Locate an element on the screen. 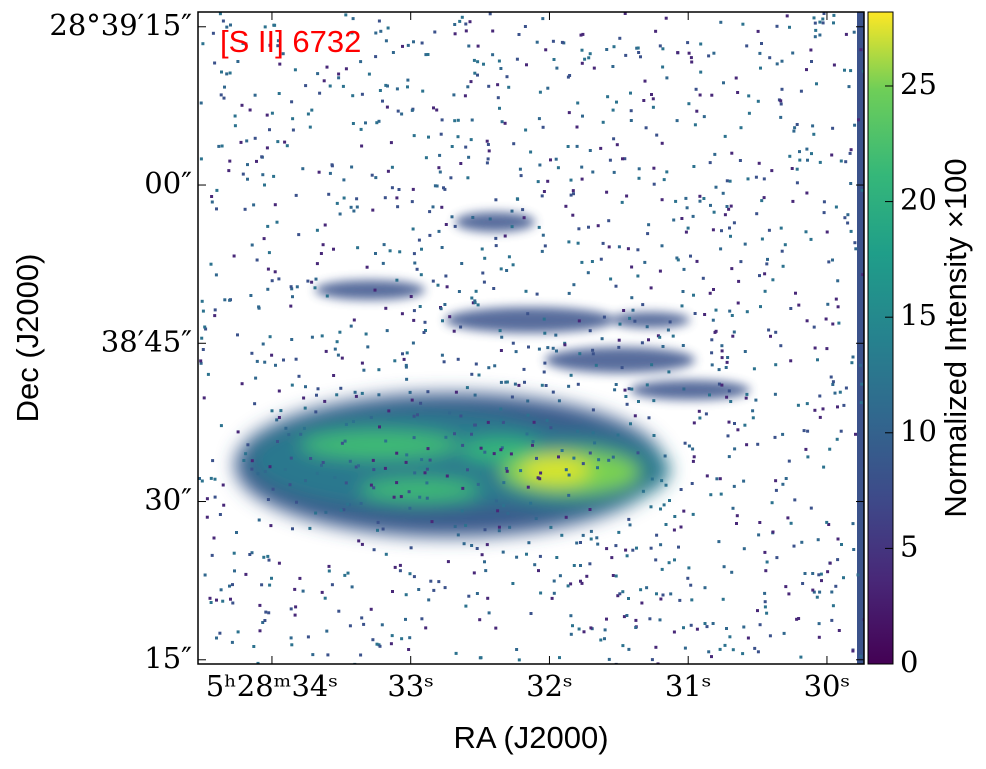 The width and height of the screenshot is (986, 769). x-tick-label: 32ˢ is located at coordinates (549, 686).